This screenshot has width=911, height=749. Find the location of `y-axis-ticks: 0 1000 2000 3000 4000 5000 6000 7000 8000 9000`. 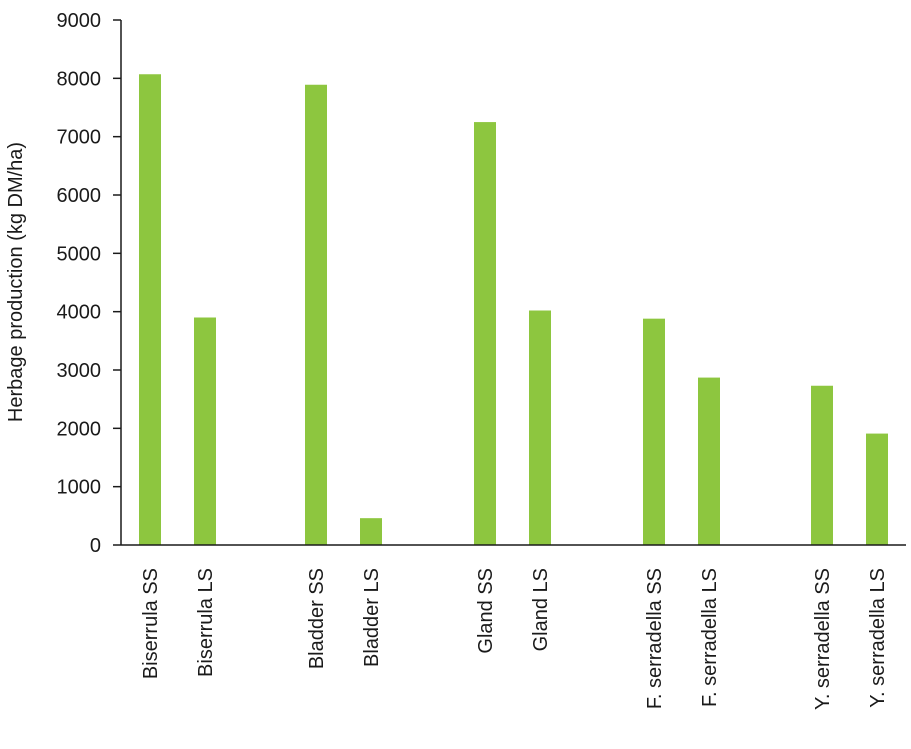

y-axis-ticks: 0 1000 2000 3000 4000 5000 6000 7000 8000 9000 is located at coordinates (89, 283).